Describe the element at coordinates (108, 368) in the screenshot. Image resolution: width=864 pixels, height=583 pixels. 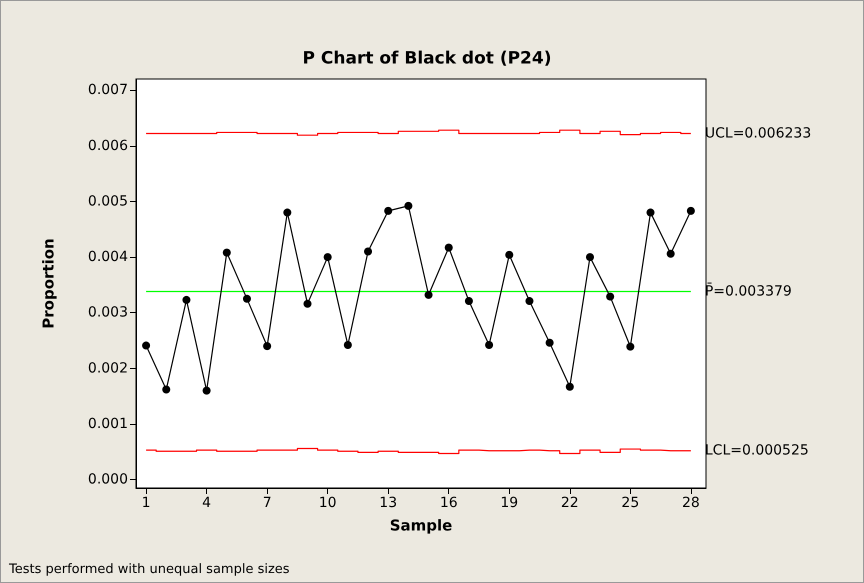
I see `y-tick-label: 0.002` at that location.